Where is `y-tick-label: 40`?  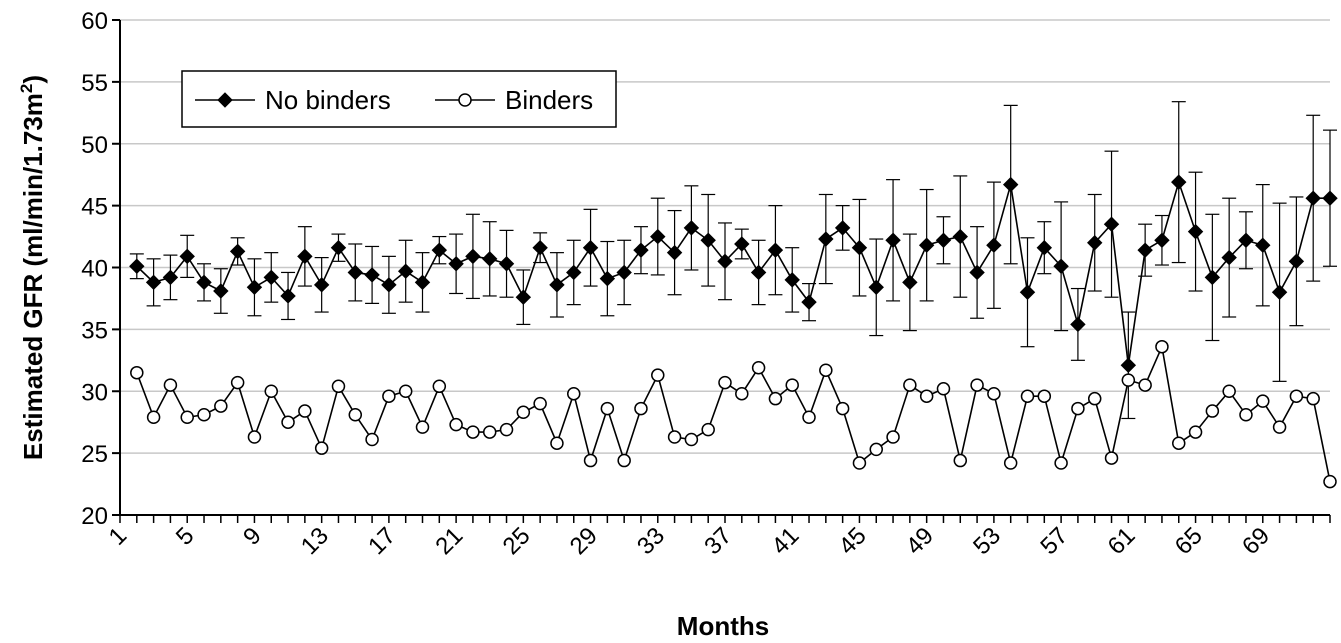 y-tick-label: 40 is located at coordinates (94, 269).